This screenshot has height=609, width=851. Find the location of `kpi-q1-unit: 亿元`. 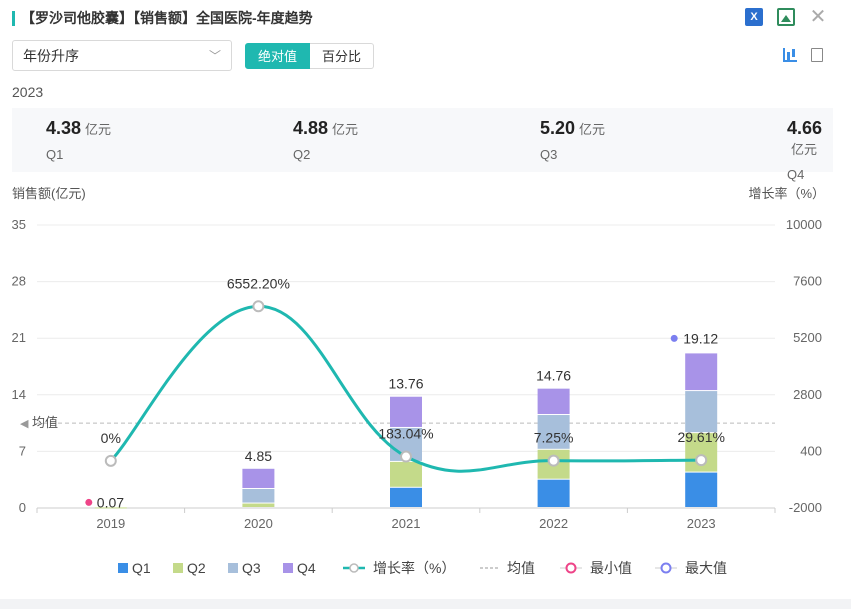

kpi-q1-unit: 亿元 is located at coordinates (98, 129).